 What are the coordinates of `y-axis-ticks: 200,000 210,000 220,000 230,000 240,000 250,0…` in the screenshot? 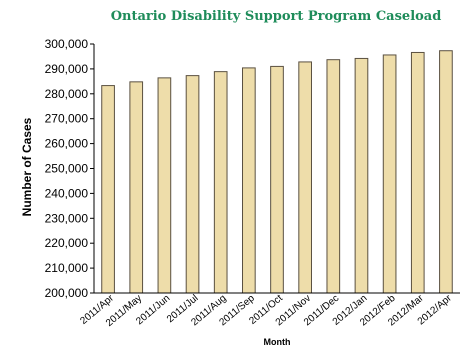 It's located at (69, 168).